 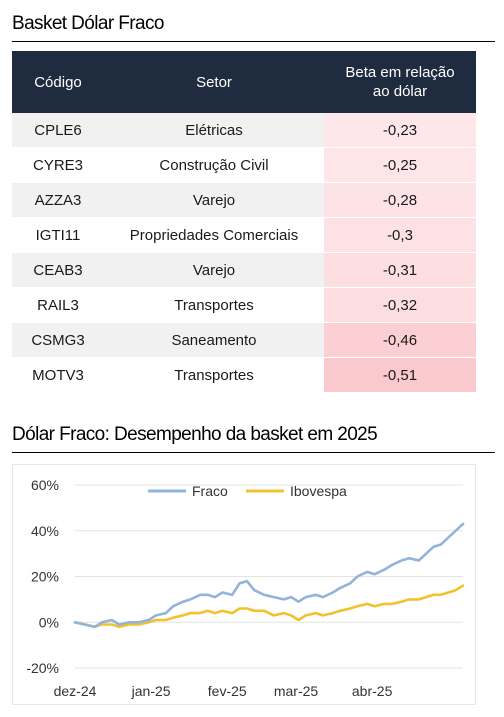 I want to click on header-beta-line2: ao dólar, so click(x=400, y=91).